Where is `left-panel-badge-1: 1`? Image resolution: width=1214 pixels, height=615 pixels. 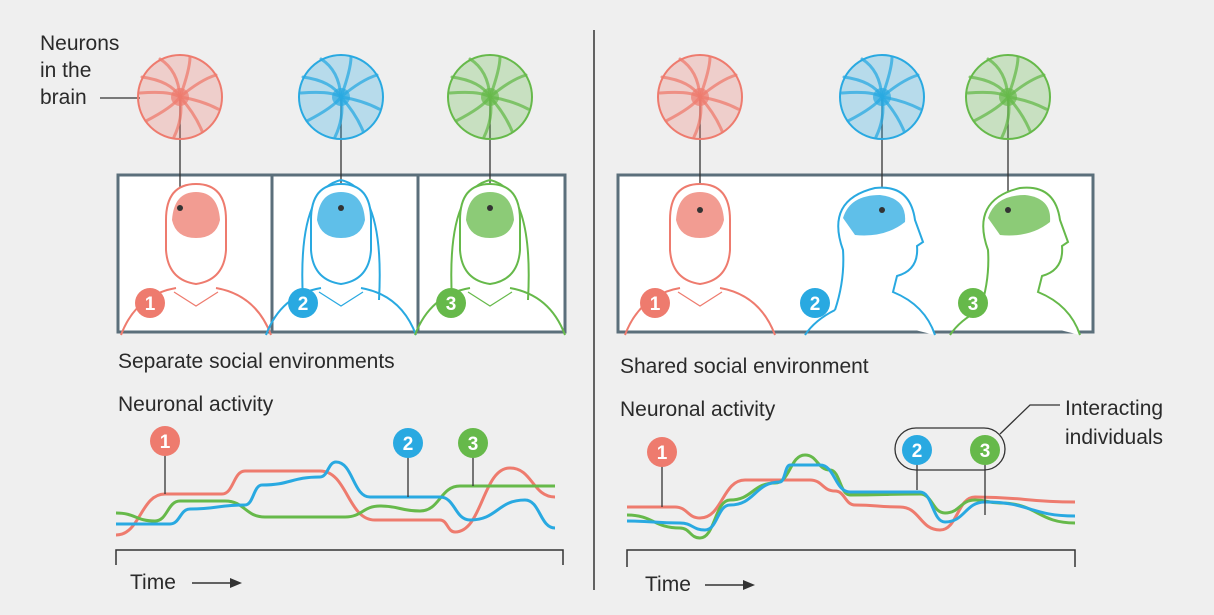
left-panel-badge-1: 1 is located at coordinates (150, 303).